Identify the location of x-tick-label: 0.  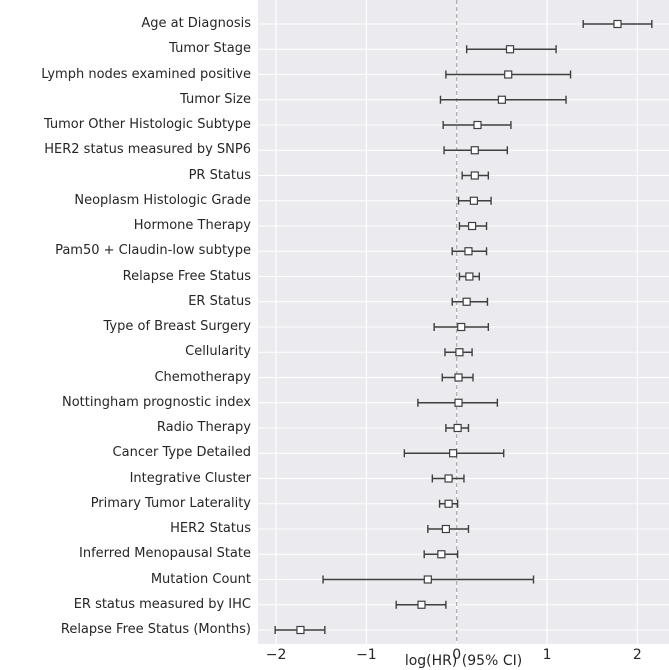
(457, 655).